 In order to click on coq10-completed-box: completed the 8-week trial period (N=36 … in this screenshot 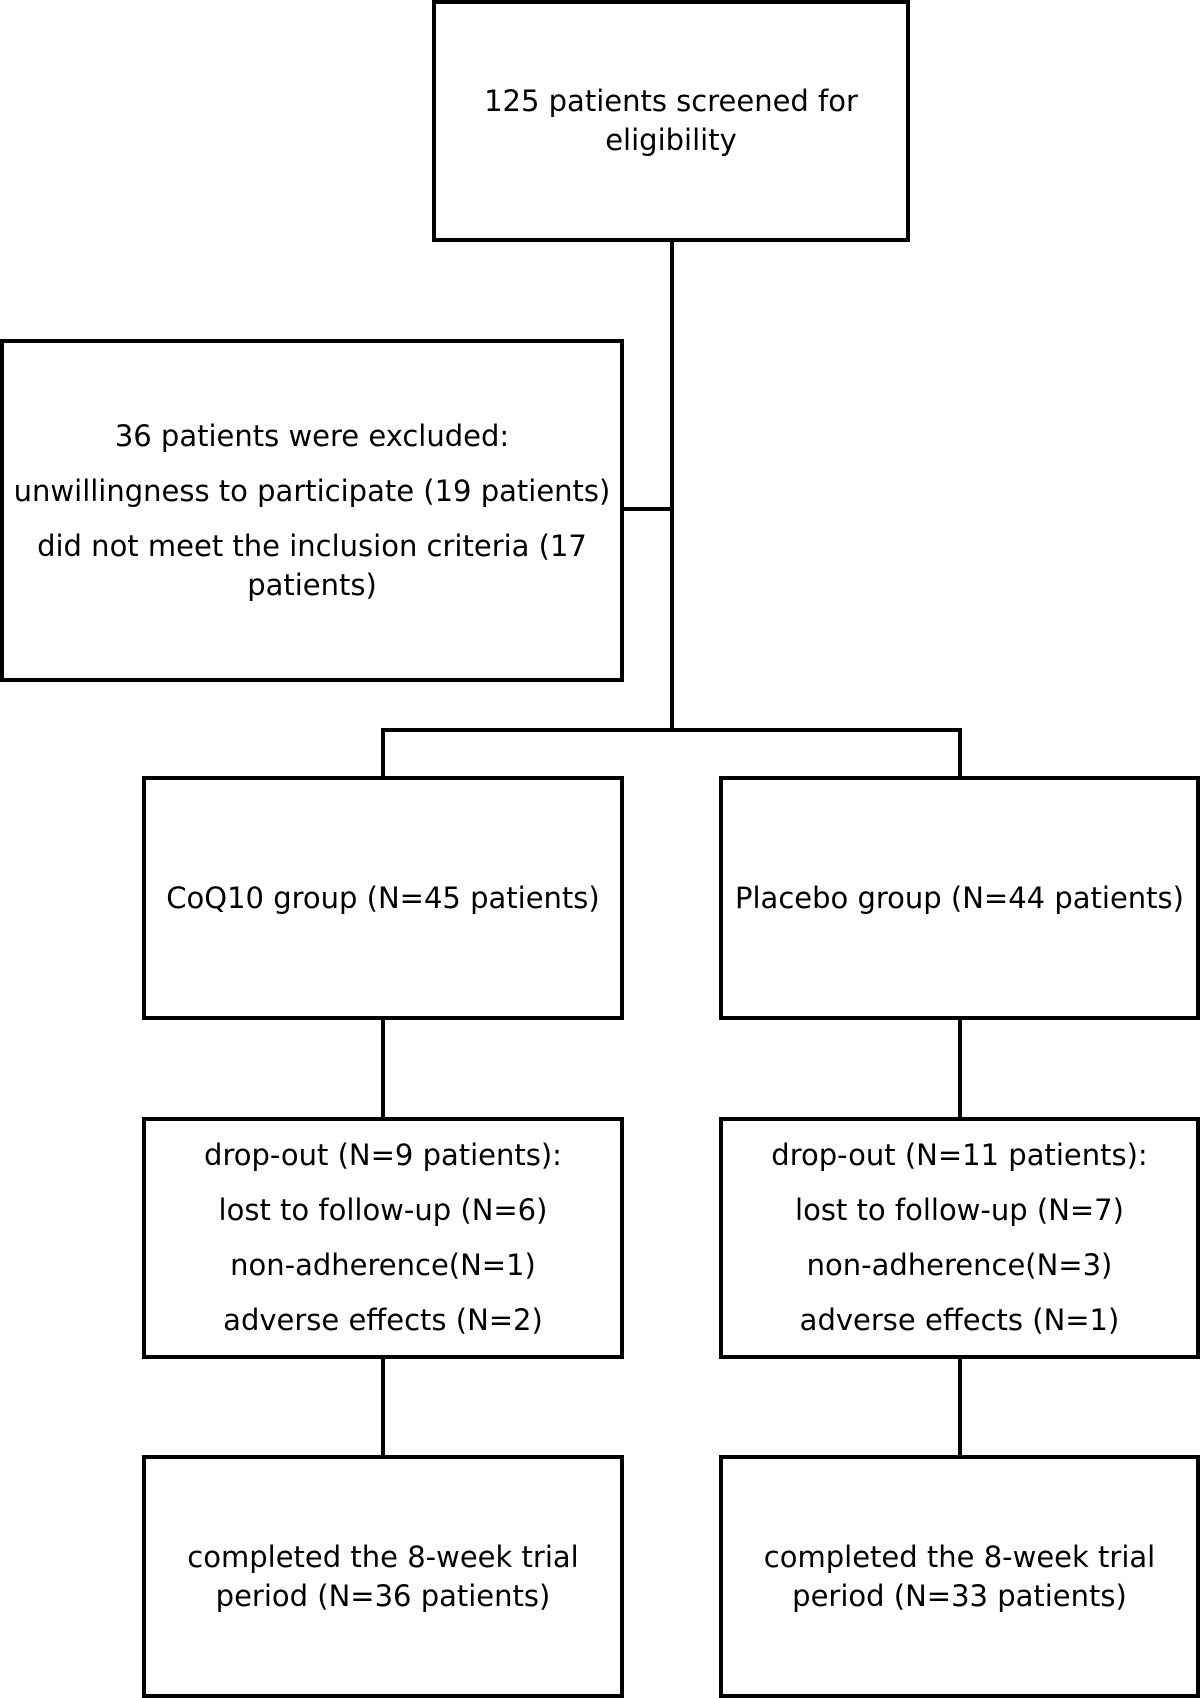, I will do `click(383, 1576)`.